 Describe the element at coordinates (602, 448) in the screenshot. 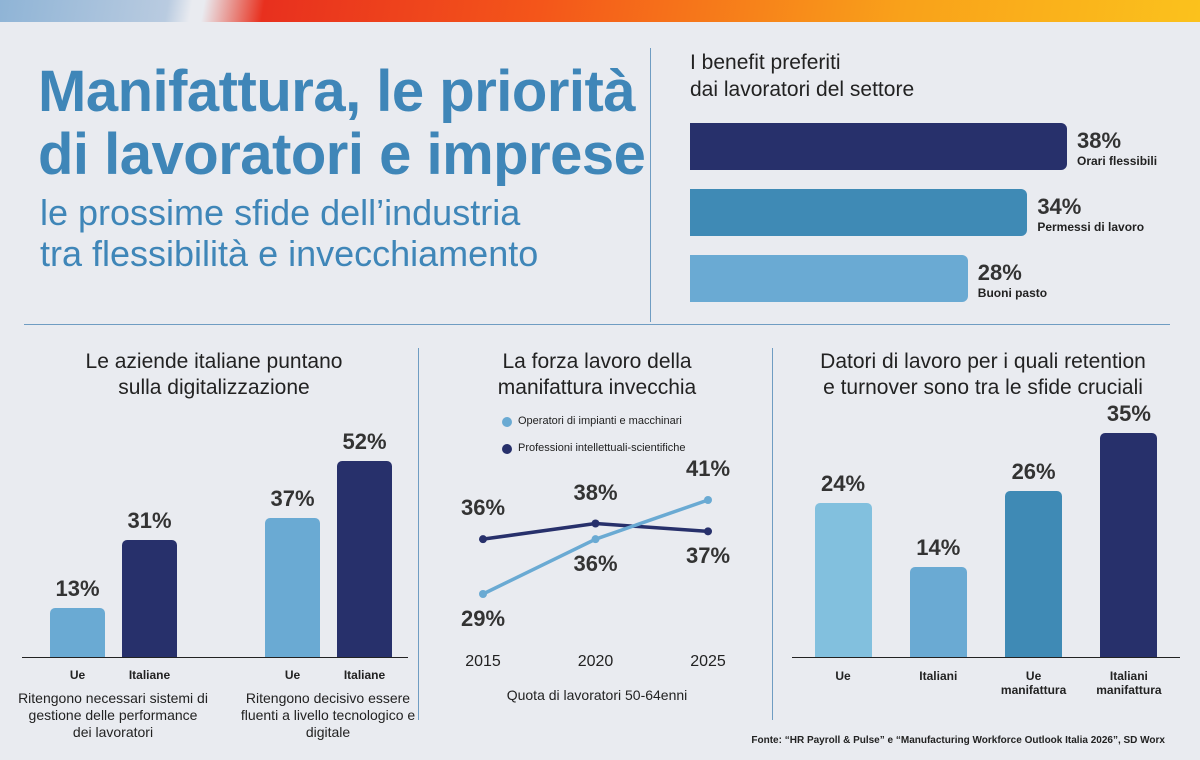

I see `legend-label: Professioni intellettuali-scientifiche` at that location.